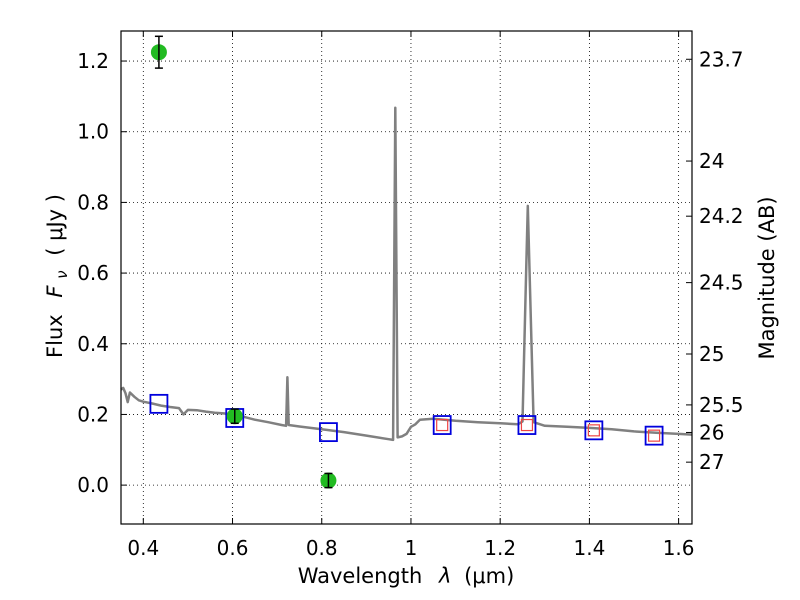 Image resolution: width=800 pixels, height=600 pixels. I want to click on y-tick-label: 0.8, so click(93, 202).